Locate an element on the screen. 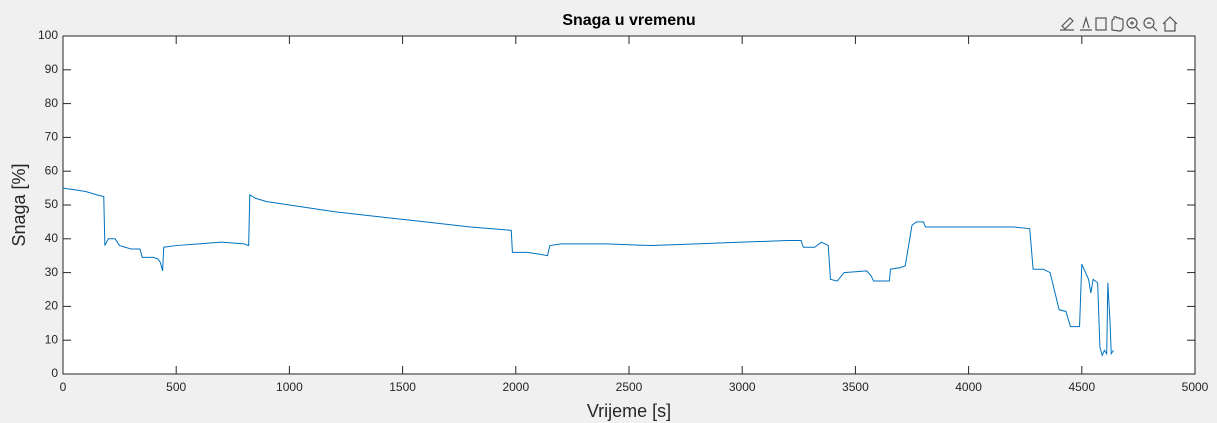 The height and width of the screenshot is (423, 1217). zoom-in-icon is located at coordinates (1132, 23).